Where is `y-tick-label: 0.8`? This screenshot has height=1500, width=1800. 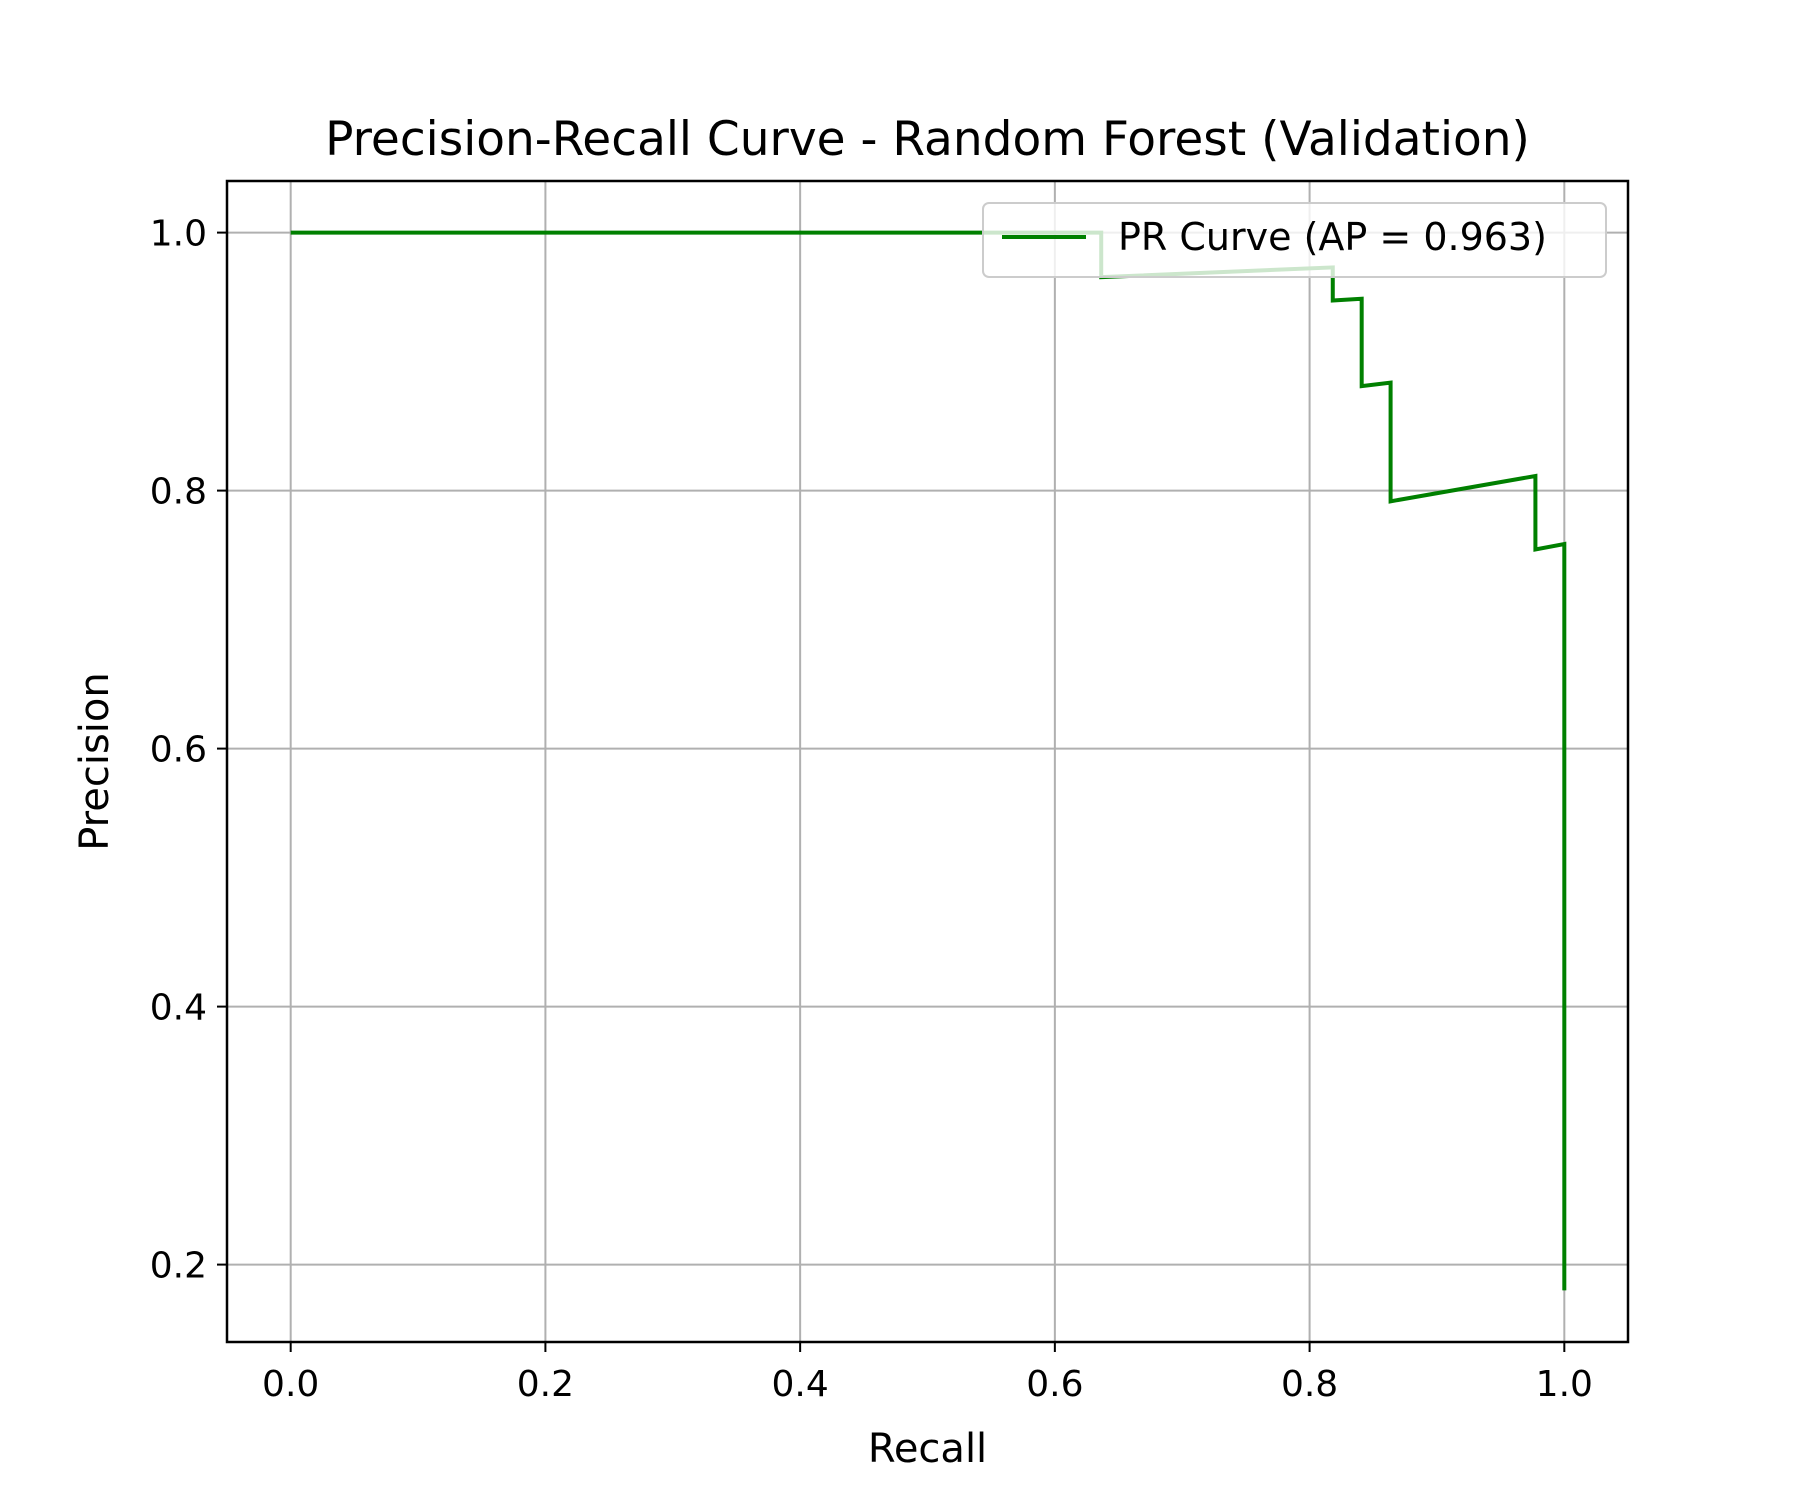
y-tick-label: 0.8 is located at coordinates (178, 492).